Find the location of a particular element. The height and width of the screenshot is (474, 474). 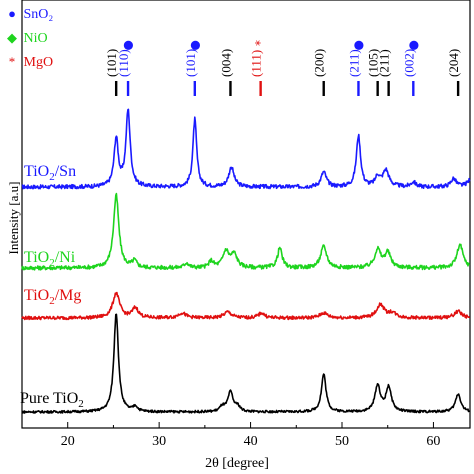

series-line-tio2-mg is located at coordinates (246, 306).